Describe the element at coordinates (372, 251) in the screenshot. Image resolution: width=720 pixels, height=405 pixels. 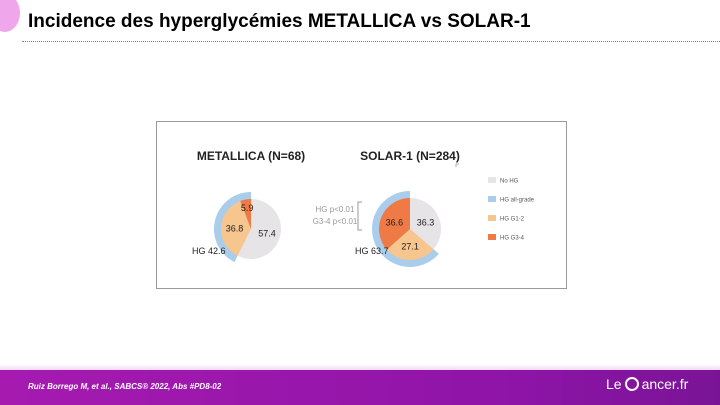
I see `solar-1-label-hg-all-grade: HG 63.7` at that location.